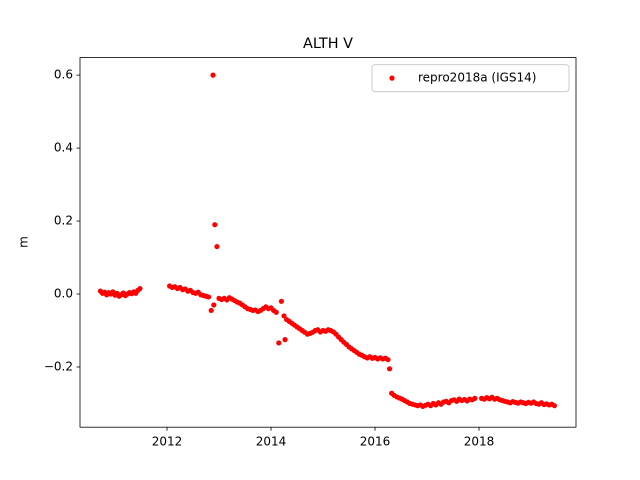  Describe the element at coordinates (58, 366) in the screenshot. I see `y-tick-label: −0.2` at that location.